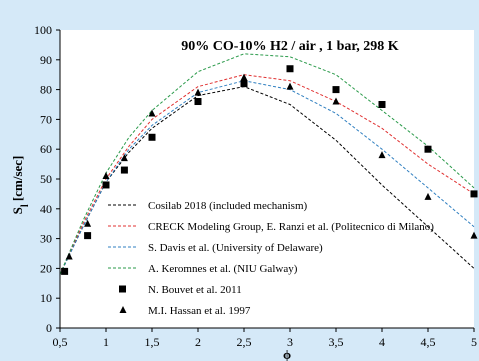  Describe the element at coordinates (227, 206) in the screenshot. I see `legend-label: Cosilab 2018 (included mechanism)` at that location.